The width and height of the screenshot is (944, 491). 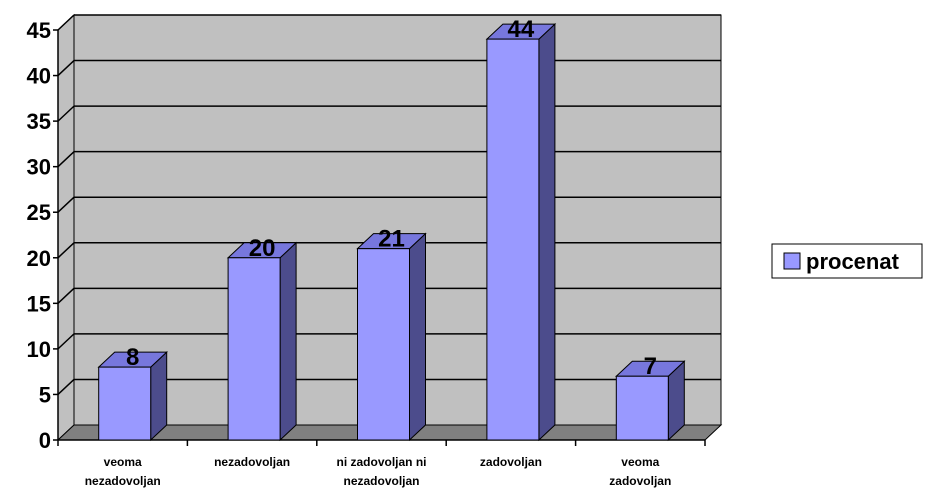 What do you see at coordinates (792, 261) in the screenshot?
I see `legend-swatch` at bounding box center [792, 261].